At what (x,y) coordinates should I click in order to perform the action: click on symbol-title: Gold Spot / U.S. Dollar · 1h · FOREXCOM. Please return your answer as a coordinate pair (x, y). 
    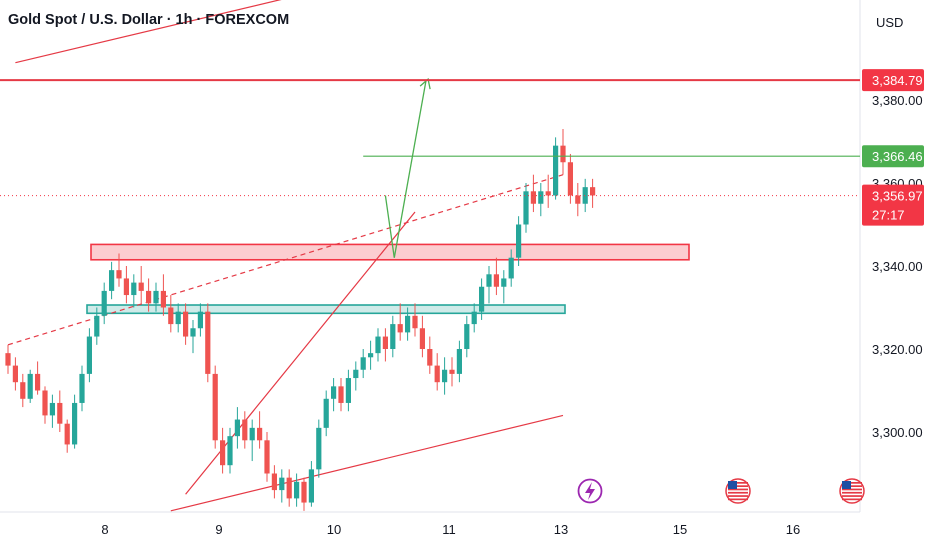
    Looking at the image, I should click on (149, 20).